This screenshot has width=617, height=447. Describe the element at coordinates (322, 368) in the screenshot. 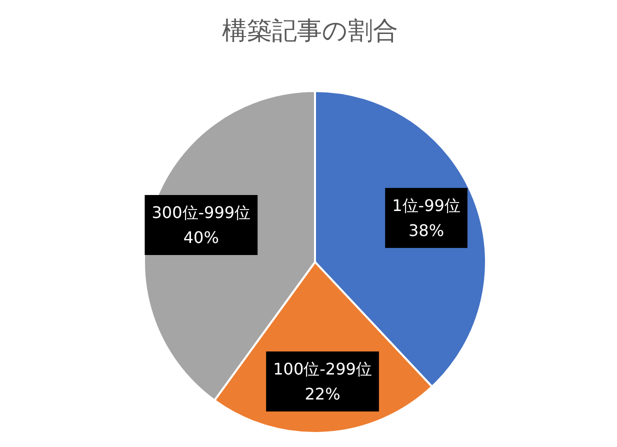

I see `slice-label: 100位-299位` at that location.